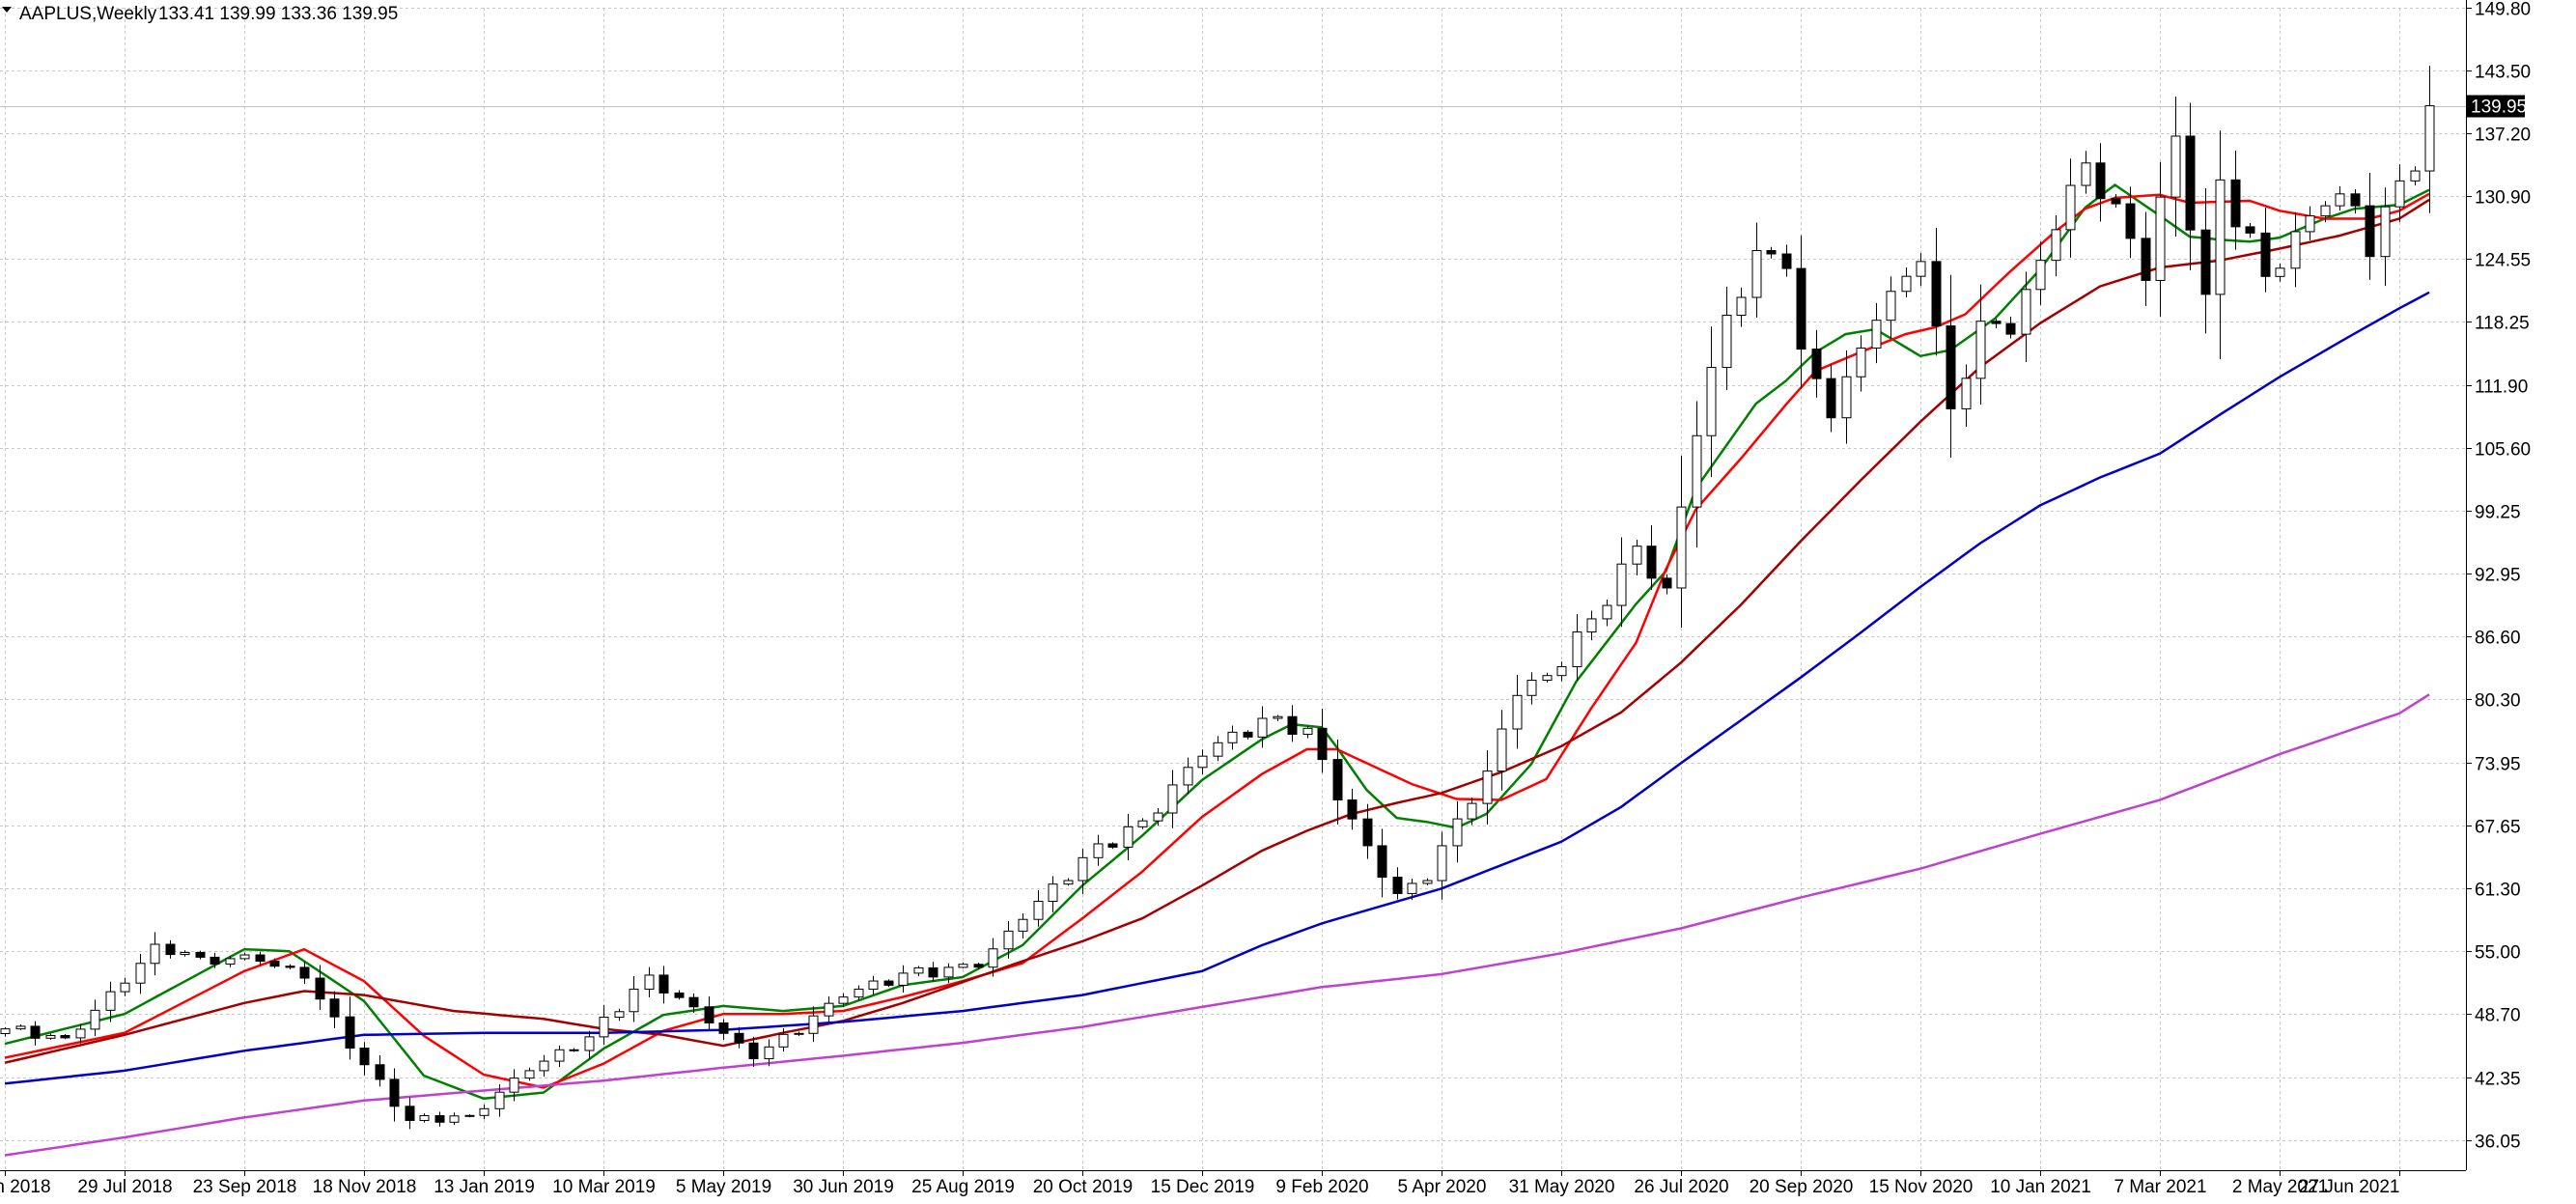 Image resolution: width=2576 pixels, height=1204 pixels. I want to click on y-tick-label: 80.30, so click(2498, 701).